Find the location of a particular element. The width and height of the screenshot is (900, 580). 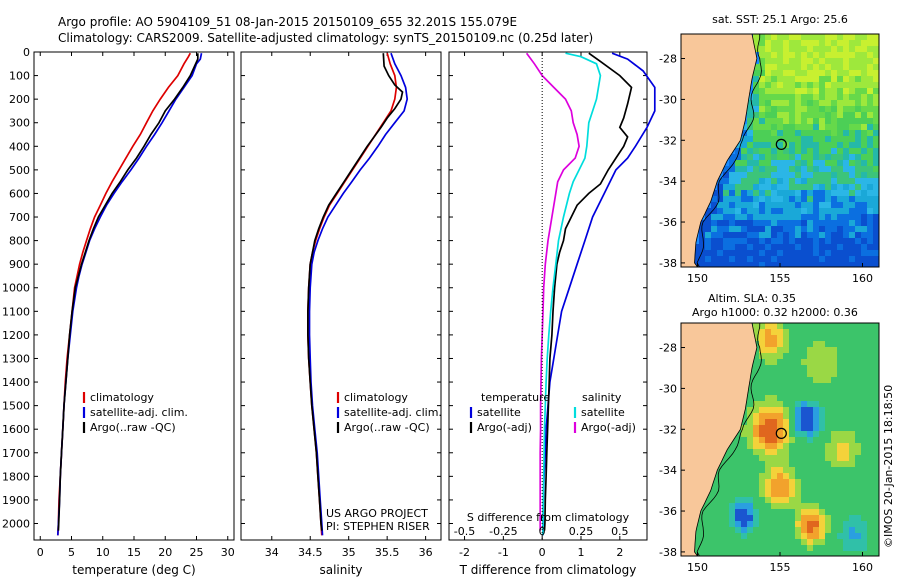

x-tick-label: 0 is located at coordinates (40, 552).